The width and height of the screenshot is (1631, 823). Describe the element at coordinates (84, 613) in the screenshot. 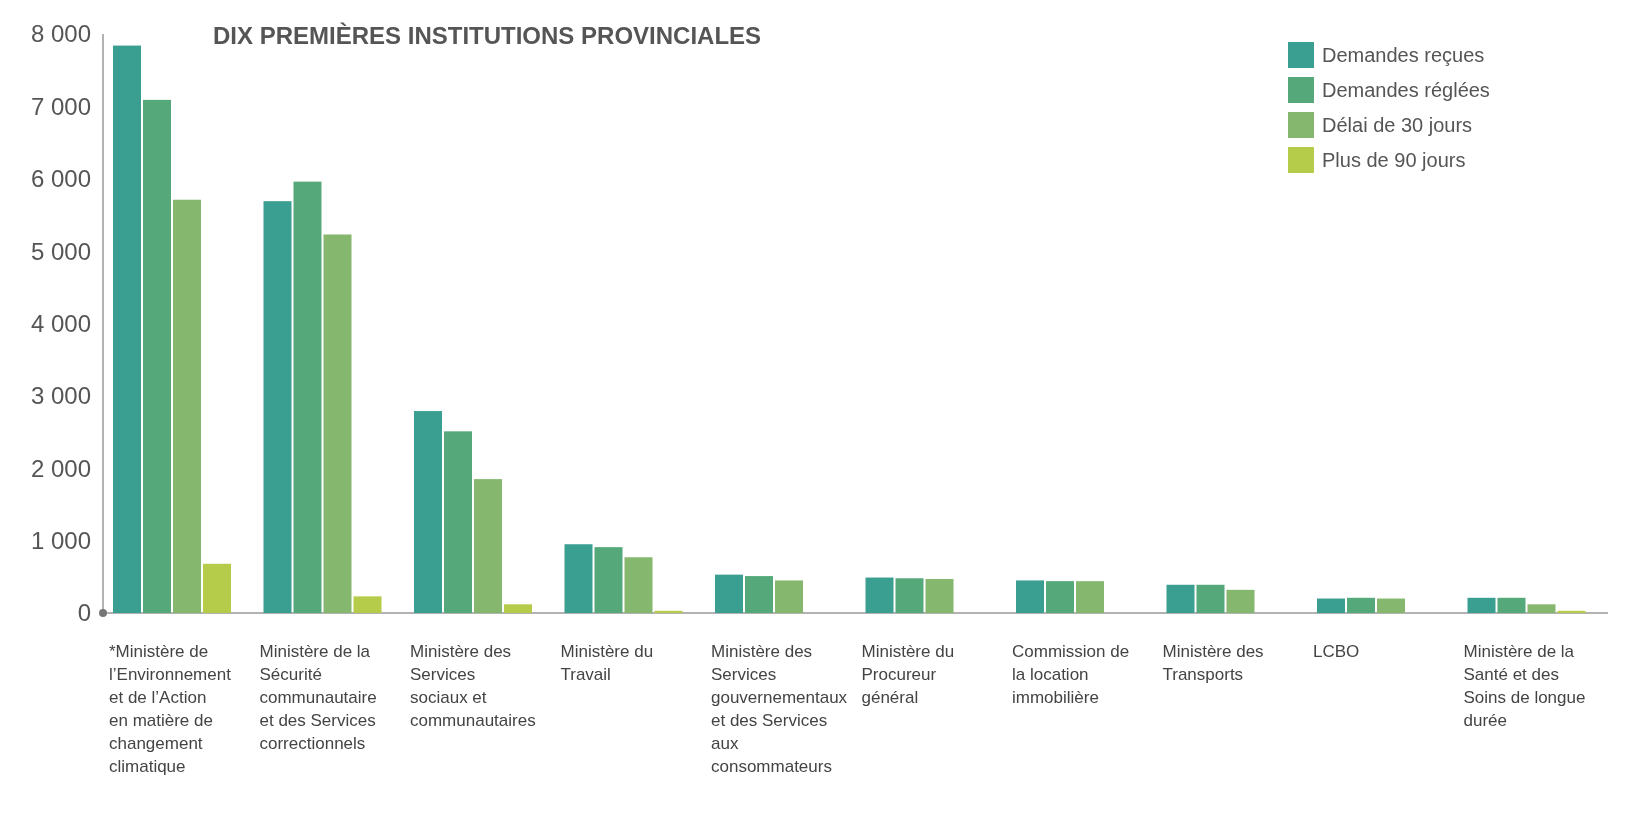

I see `y-tick-label: 0` at that location.